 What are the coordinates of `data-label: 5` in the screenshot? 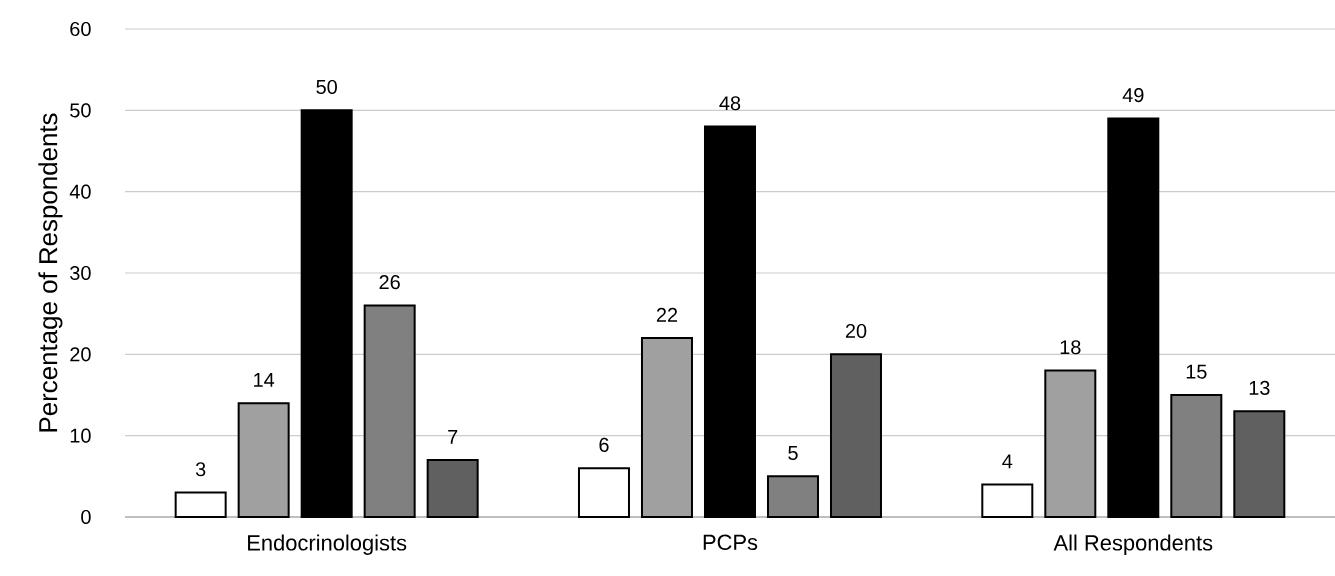 It's located at (793, 453).